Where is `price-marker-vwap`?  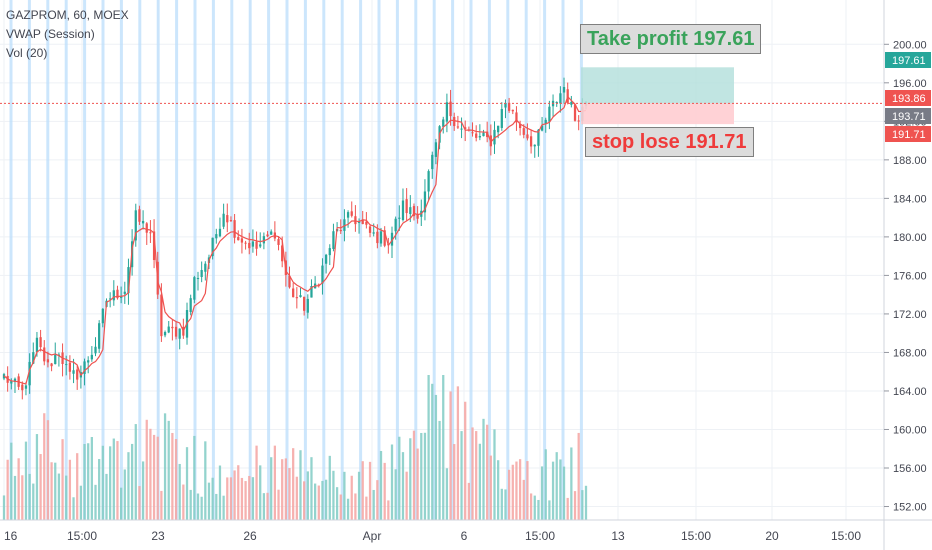 price-marker-vwap is located at coordinates (908, 116).